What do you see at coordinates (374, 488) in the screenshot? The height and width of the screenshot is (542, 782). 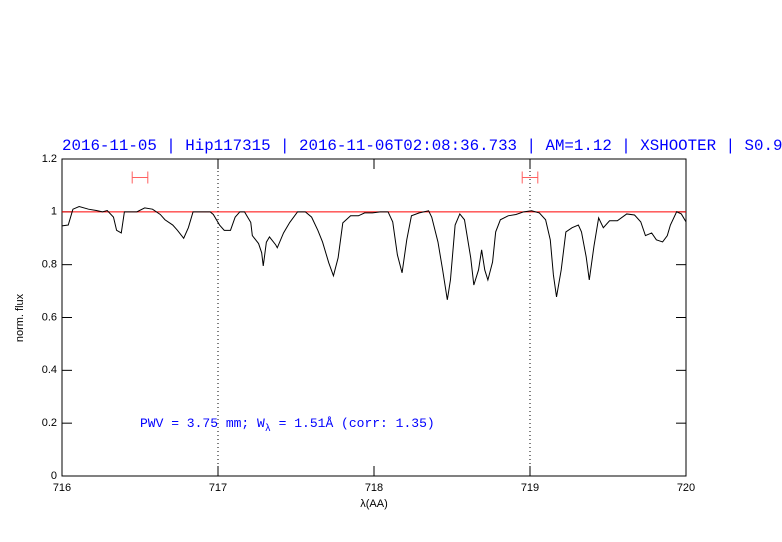 I see `x-tick-label: 718` at bounding box center [374, 488].